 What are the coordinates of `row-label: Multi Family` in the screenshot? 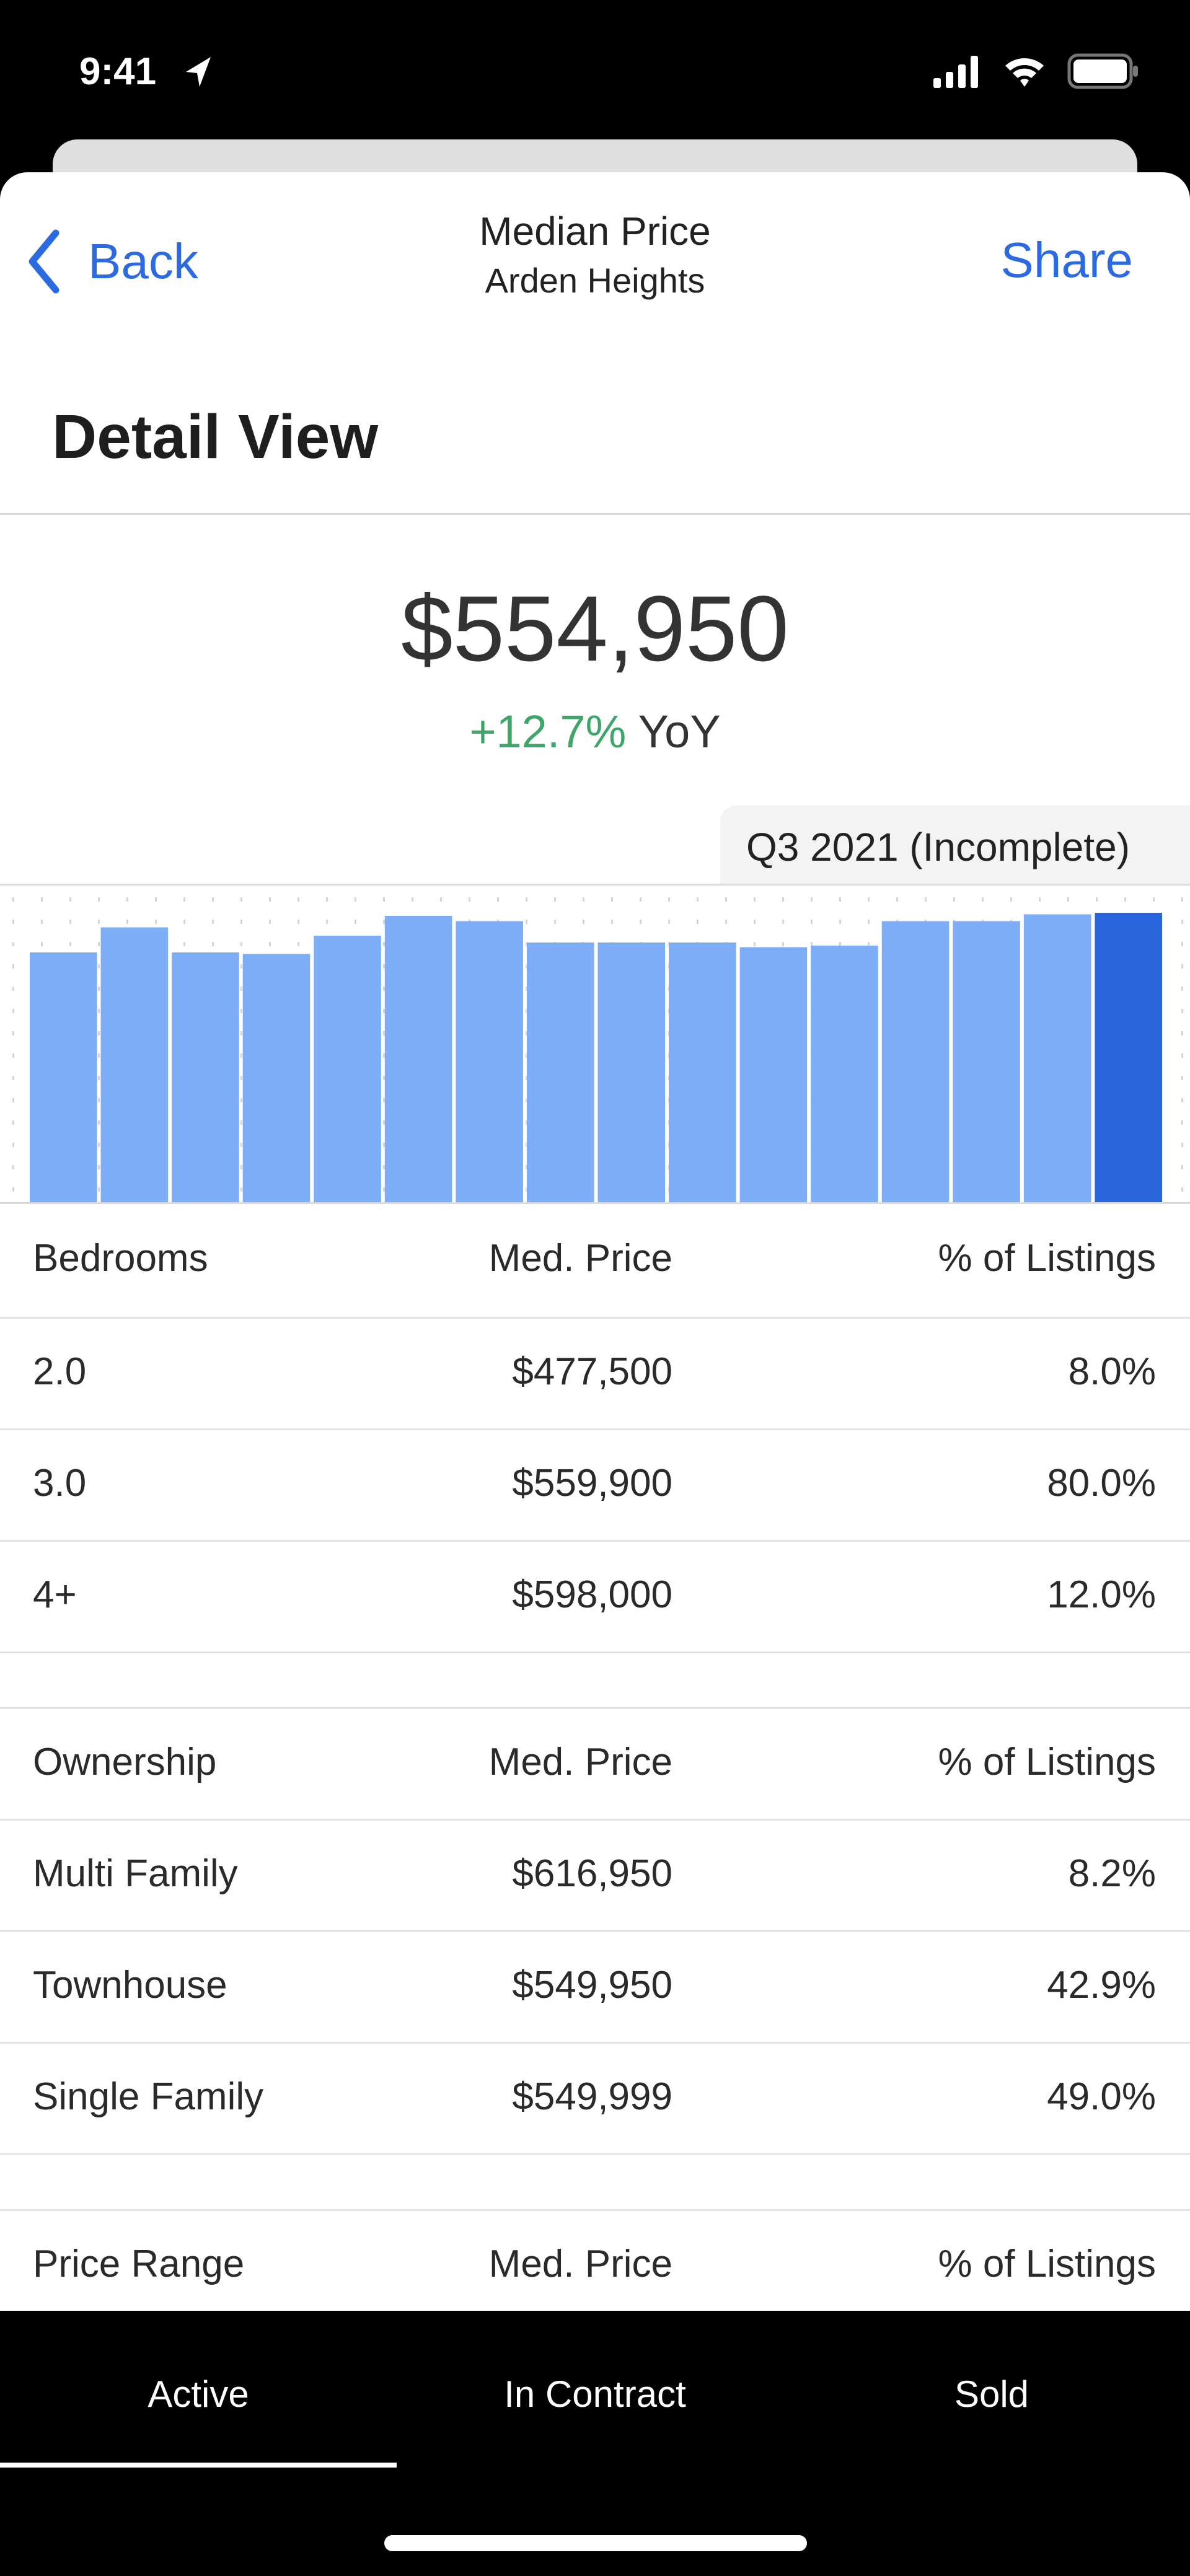 It's located at (135, 1874).